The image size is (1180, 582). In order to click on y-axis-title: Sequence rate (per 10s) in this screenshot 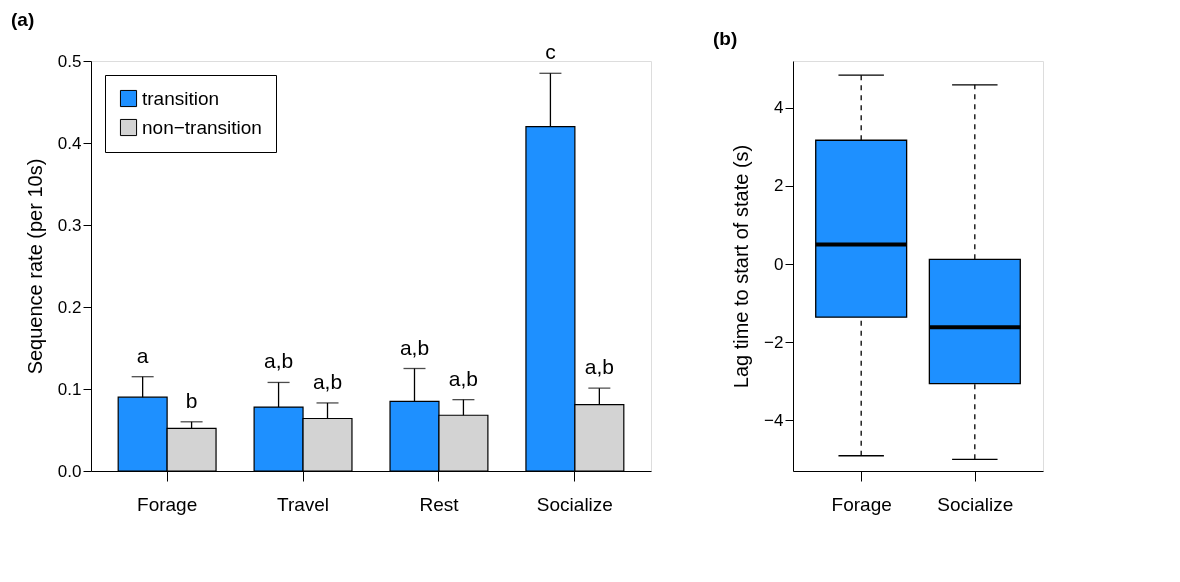, I will do `click(34, 266)`.